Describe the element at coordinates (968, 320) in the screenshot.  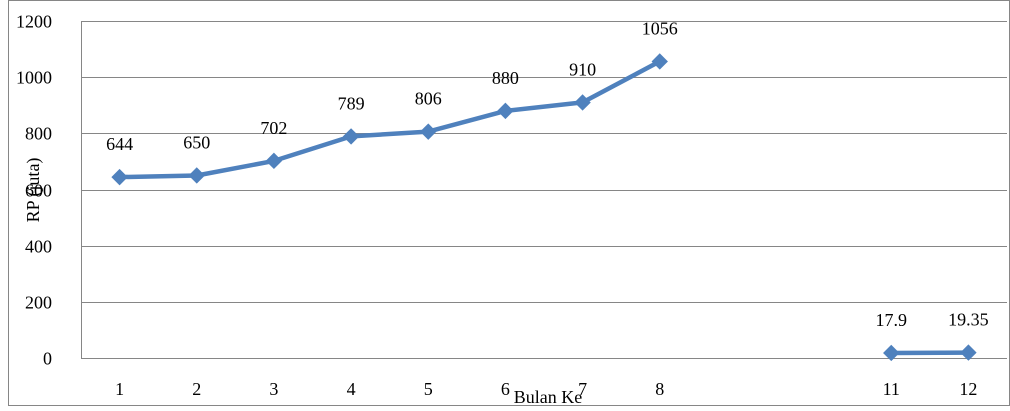
I see `data-label: 19.35` at that location.